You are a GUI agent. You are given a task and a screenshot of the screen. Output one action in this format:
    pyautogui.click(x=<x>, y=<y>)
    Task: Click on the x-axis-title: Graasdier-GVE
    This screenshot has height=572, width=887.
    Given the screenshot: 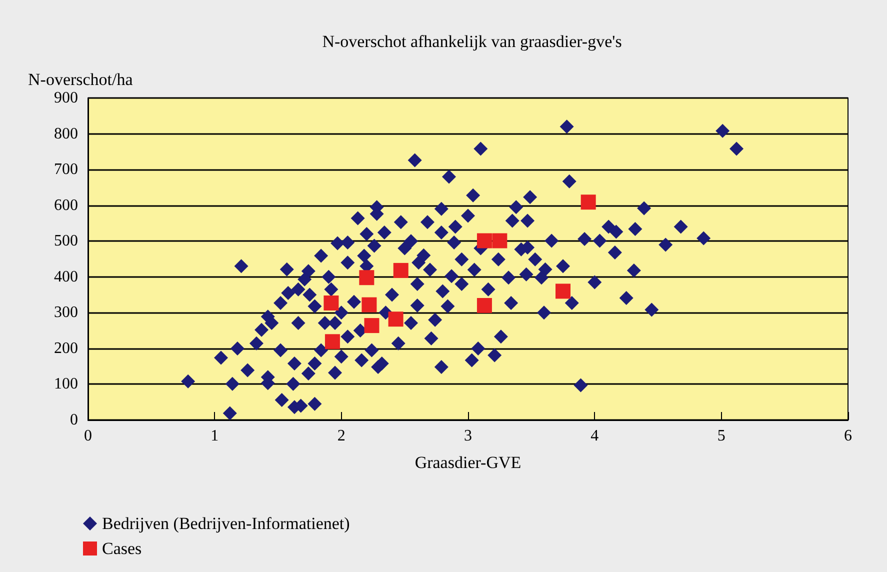 What is the action you would take?
    pyautogui.click(x=468, y=462)
    